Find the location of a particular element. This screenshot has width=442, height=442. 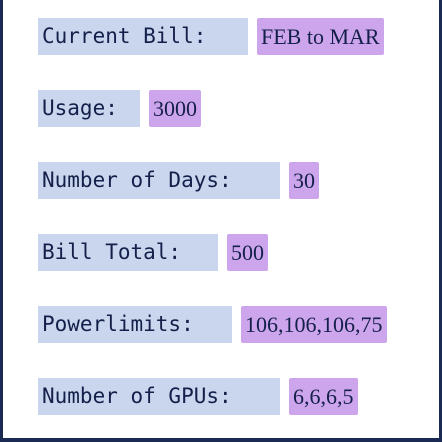

number-of-gpus-value: 6,6,6,5 is located at coordinates (323, 396).